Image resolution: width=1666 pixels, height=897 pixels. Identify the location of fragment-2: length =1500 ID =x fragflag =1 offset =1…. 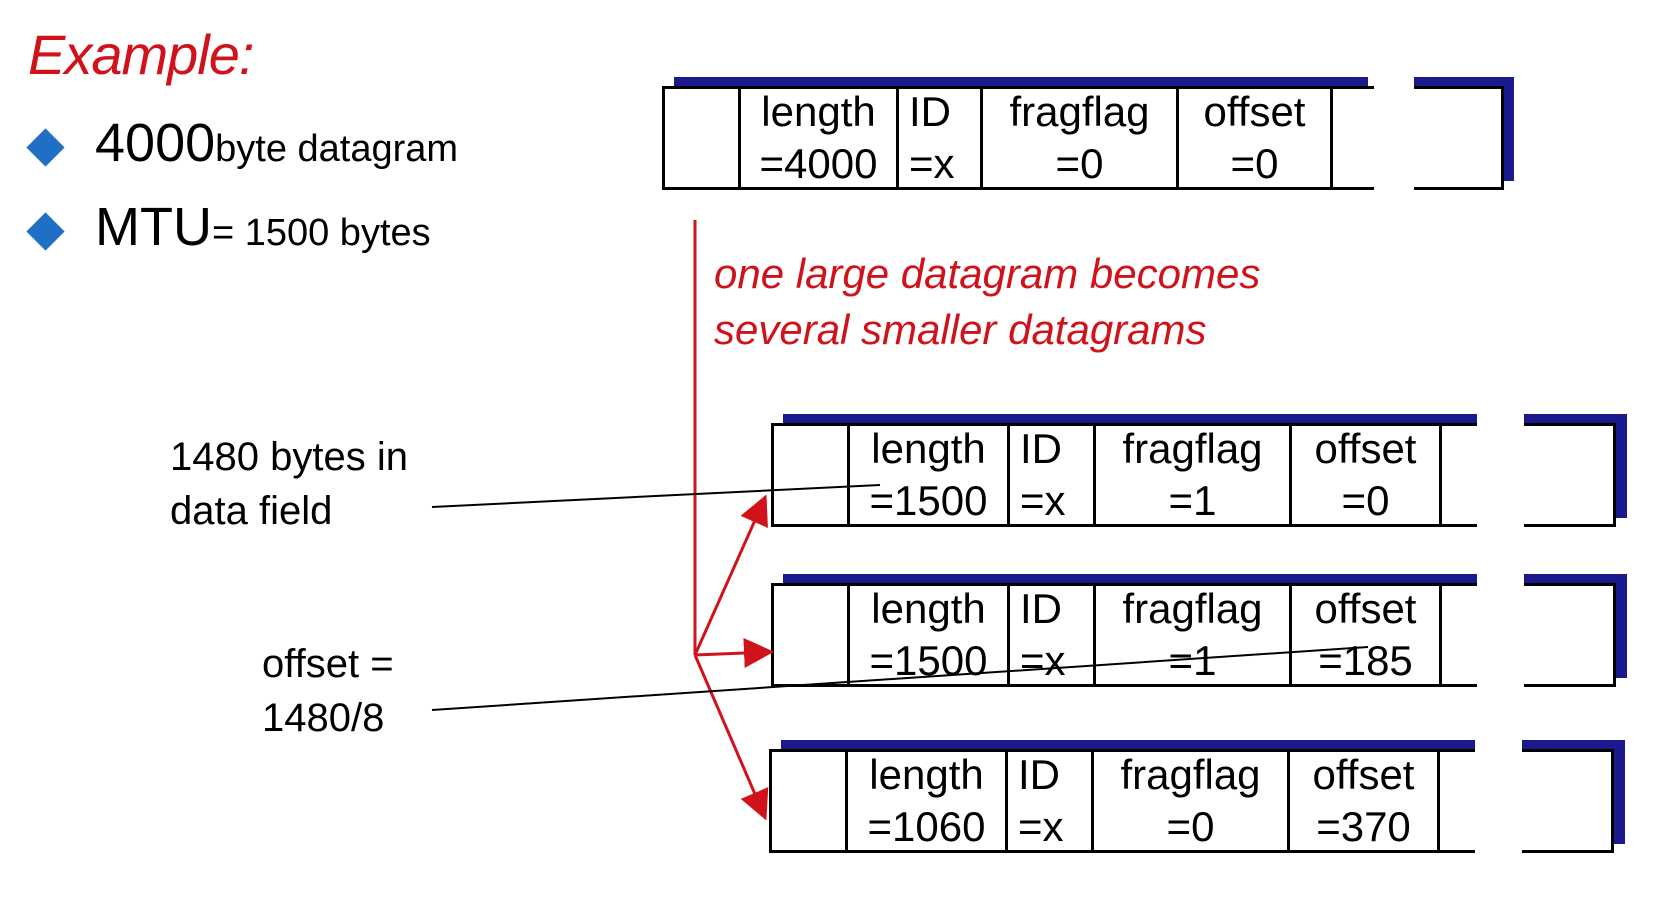
(1199, 632).